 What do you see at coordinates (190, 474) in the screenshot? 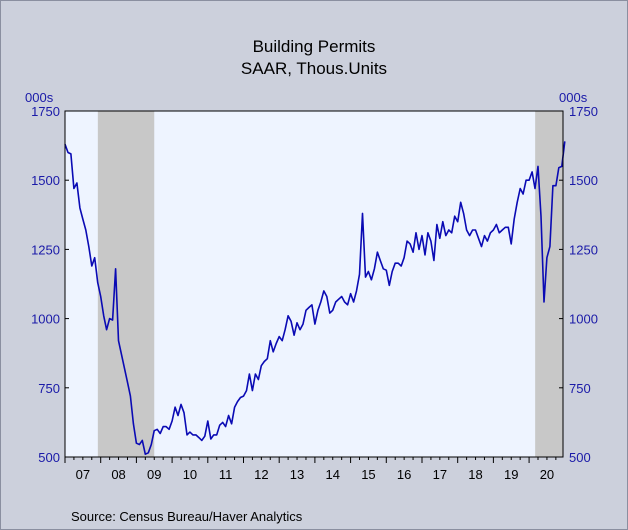
I see `x-tick-label: 10` at bounding box center [190, 474].